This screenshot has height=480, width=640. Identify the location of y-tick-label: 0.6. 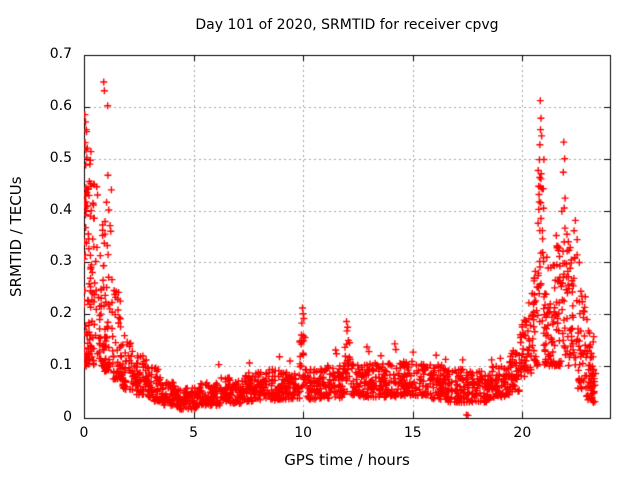
(60, 105).